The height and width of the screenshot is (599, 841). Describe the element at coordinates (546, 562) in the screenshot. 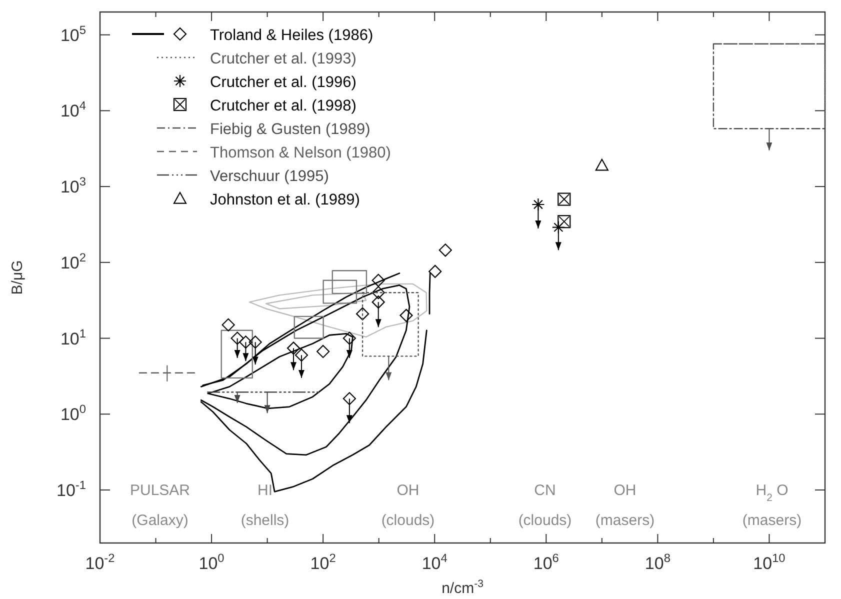

I see `x-tick-label: 10$^{6}$` at that location.